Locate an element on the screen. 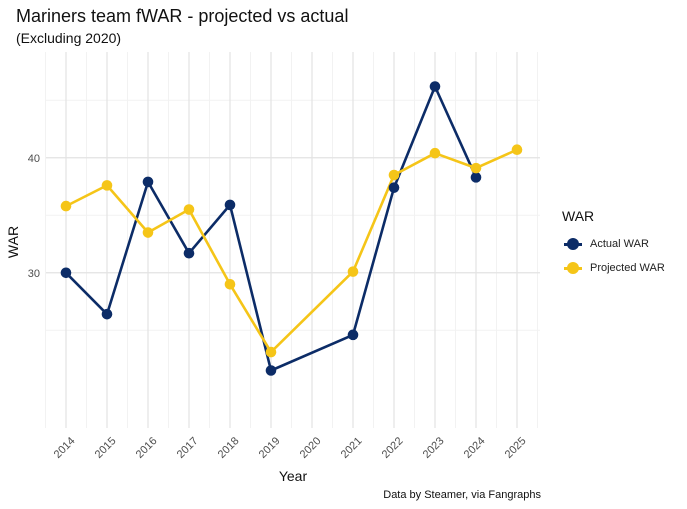 The image size is (687, 509). chart-title: Mariners team fWAR - projected vs actual is located at coordinates (182, 16).